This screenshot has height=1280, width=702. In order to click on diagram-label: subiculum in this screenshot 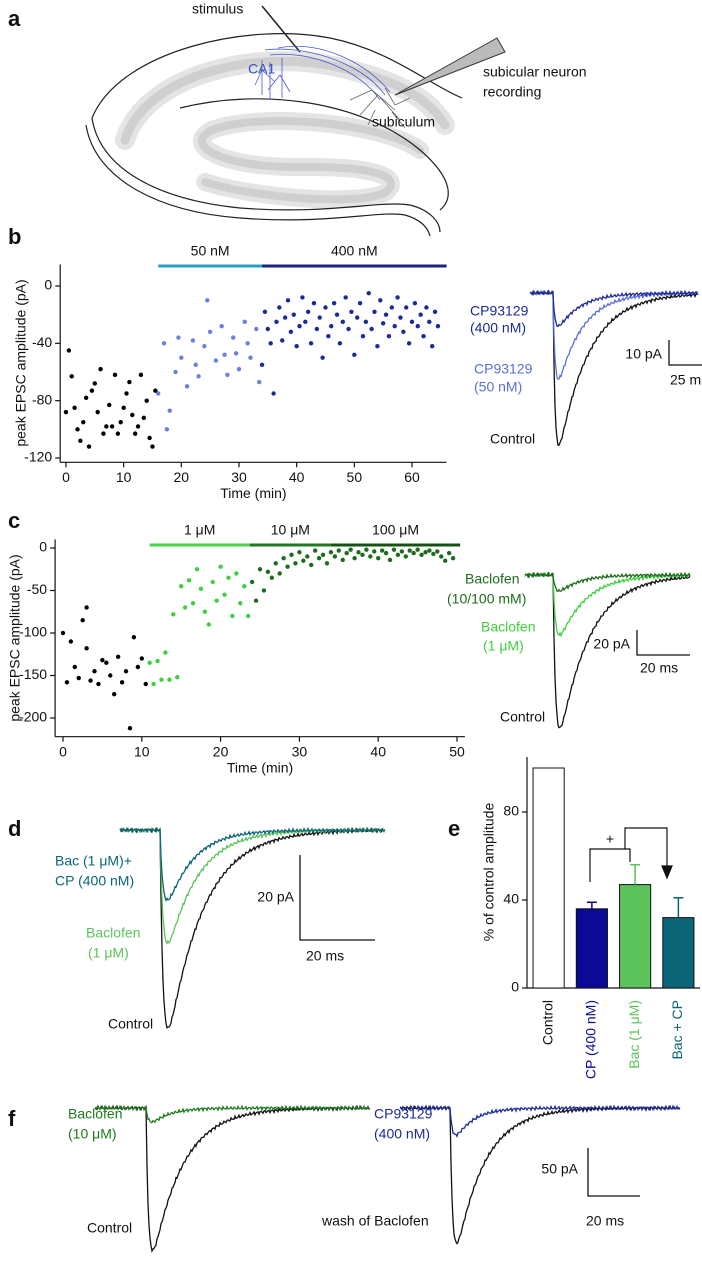, I will do `click(403, 122)`.